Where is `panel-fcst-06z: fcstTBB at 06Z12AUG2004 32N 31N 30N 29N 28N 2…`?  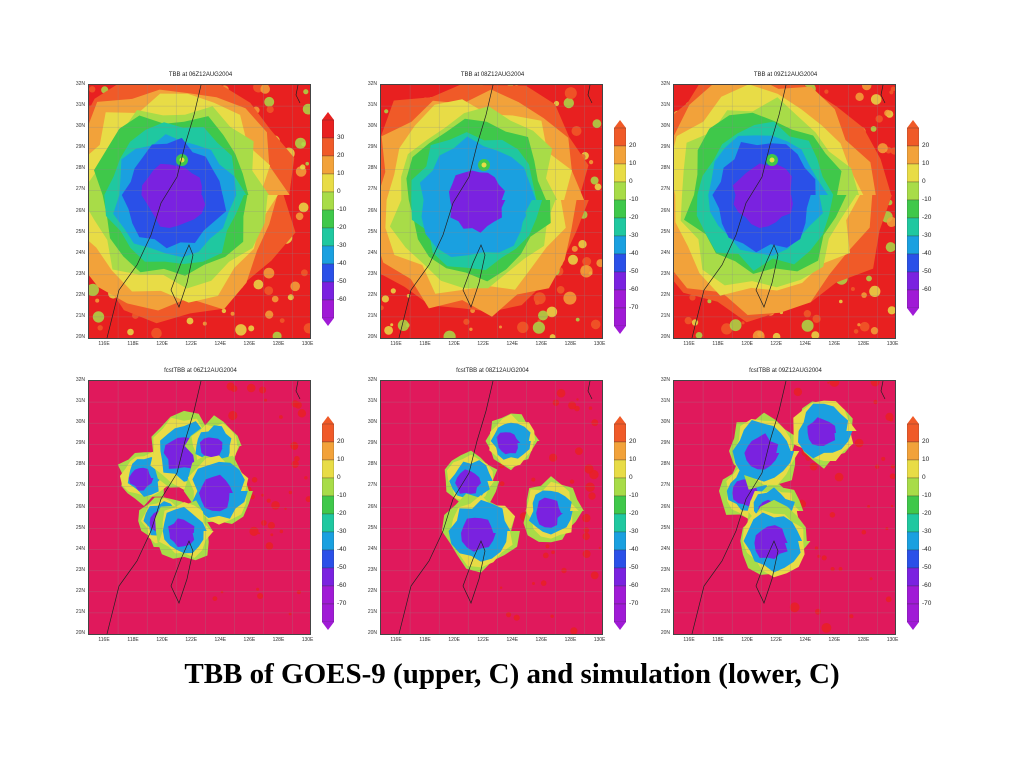
panel-fcst-06z: fcstTBB at 06Z12AUG2004 32N 31N 30N 29N 28N 2… is located at coordinates (215, 510).